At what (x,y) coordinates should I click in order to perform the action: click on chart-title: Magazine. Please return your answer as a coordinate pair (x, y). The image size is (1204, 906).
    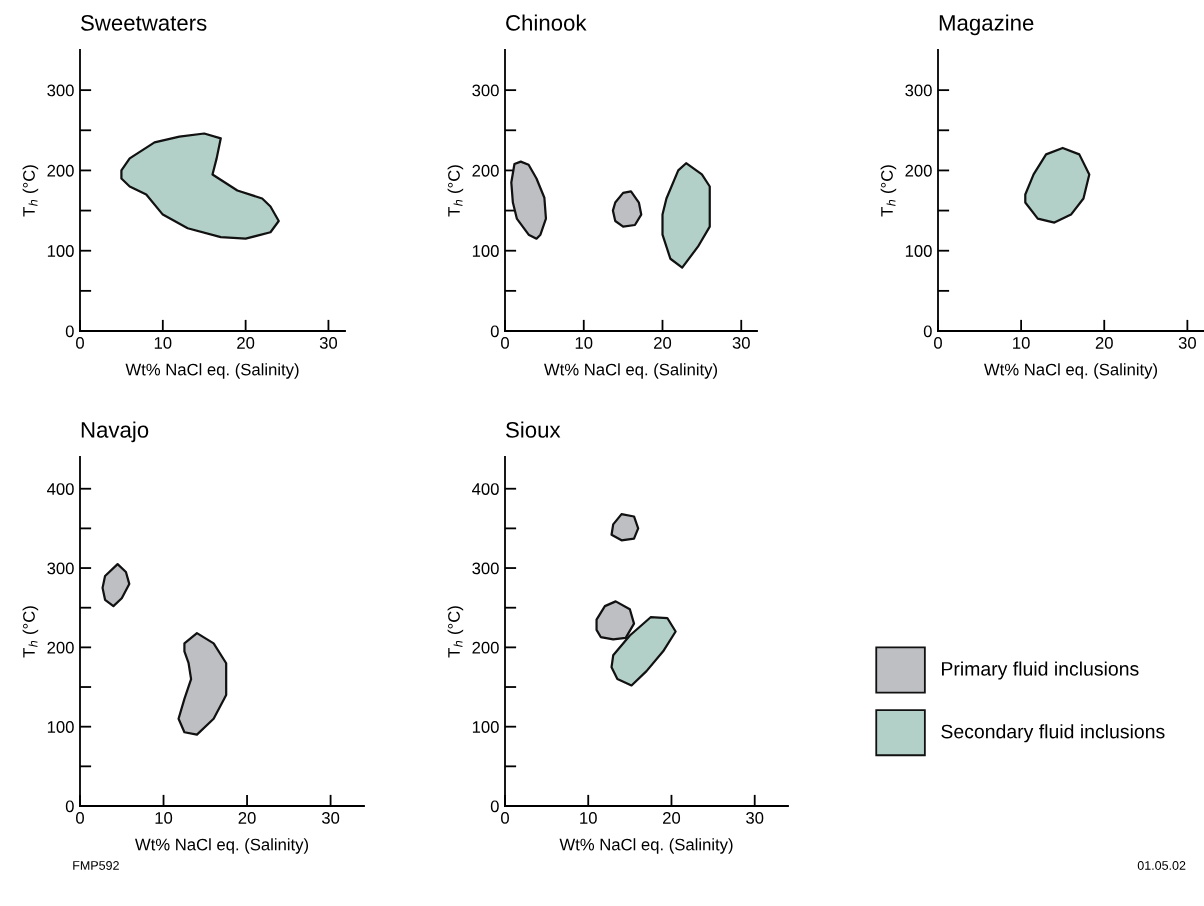
    Looking at the image, I should click on (986, 25).